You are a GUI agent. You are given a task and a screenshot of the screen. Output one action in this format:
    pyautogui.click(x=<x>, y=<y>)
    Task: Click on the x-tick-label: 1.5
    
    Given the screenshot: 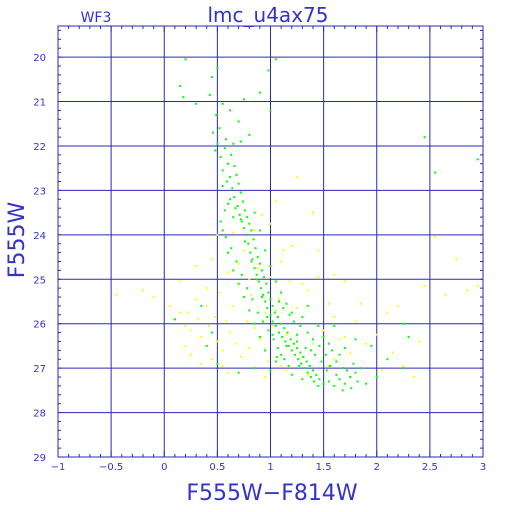 What is the action you would take?
    pyautogui.click(x=324, y=467)
    